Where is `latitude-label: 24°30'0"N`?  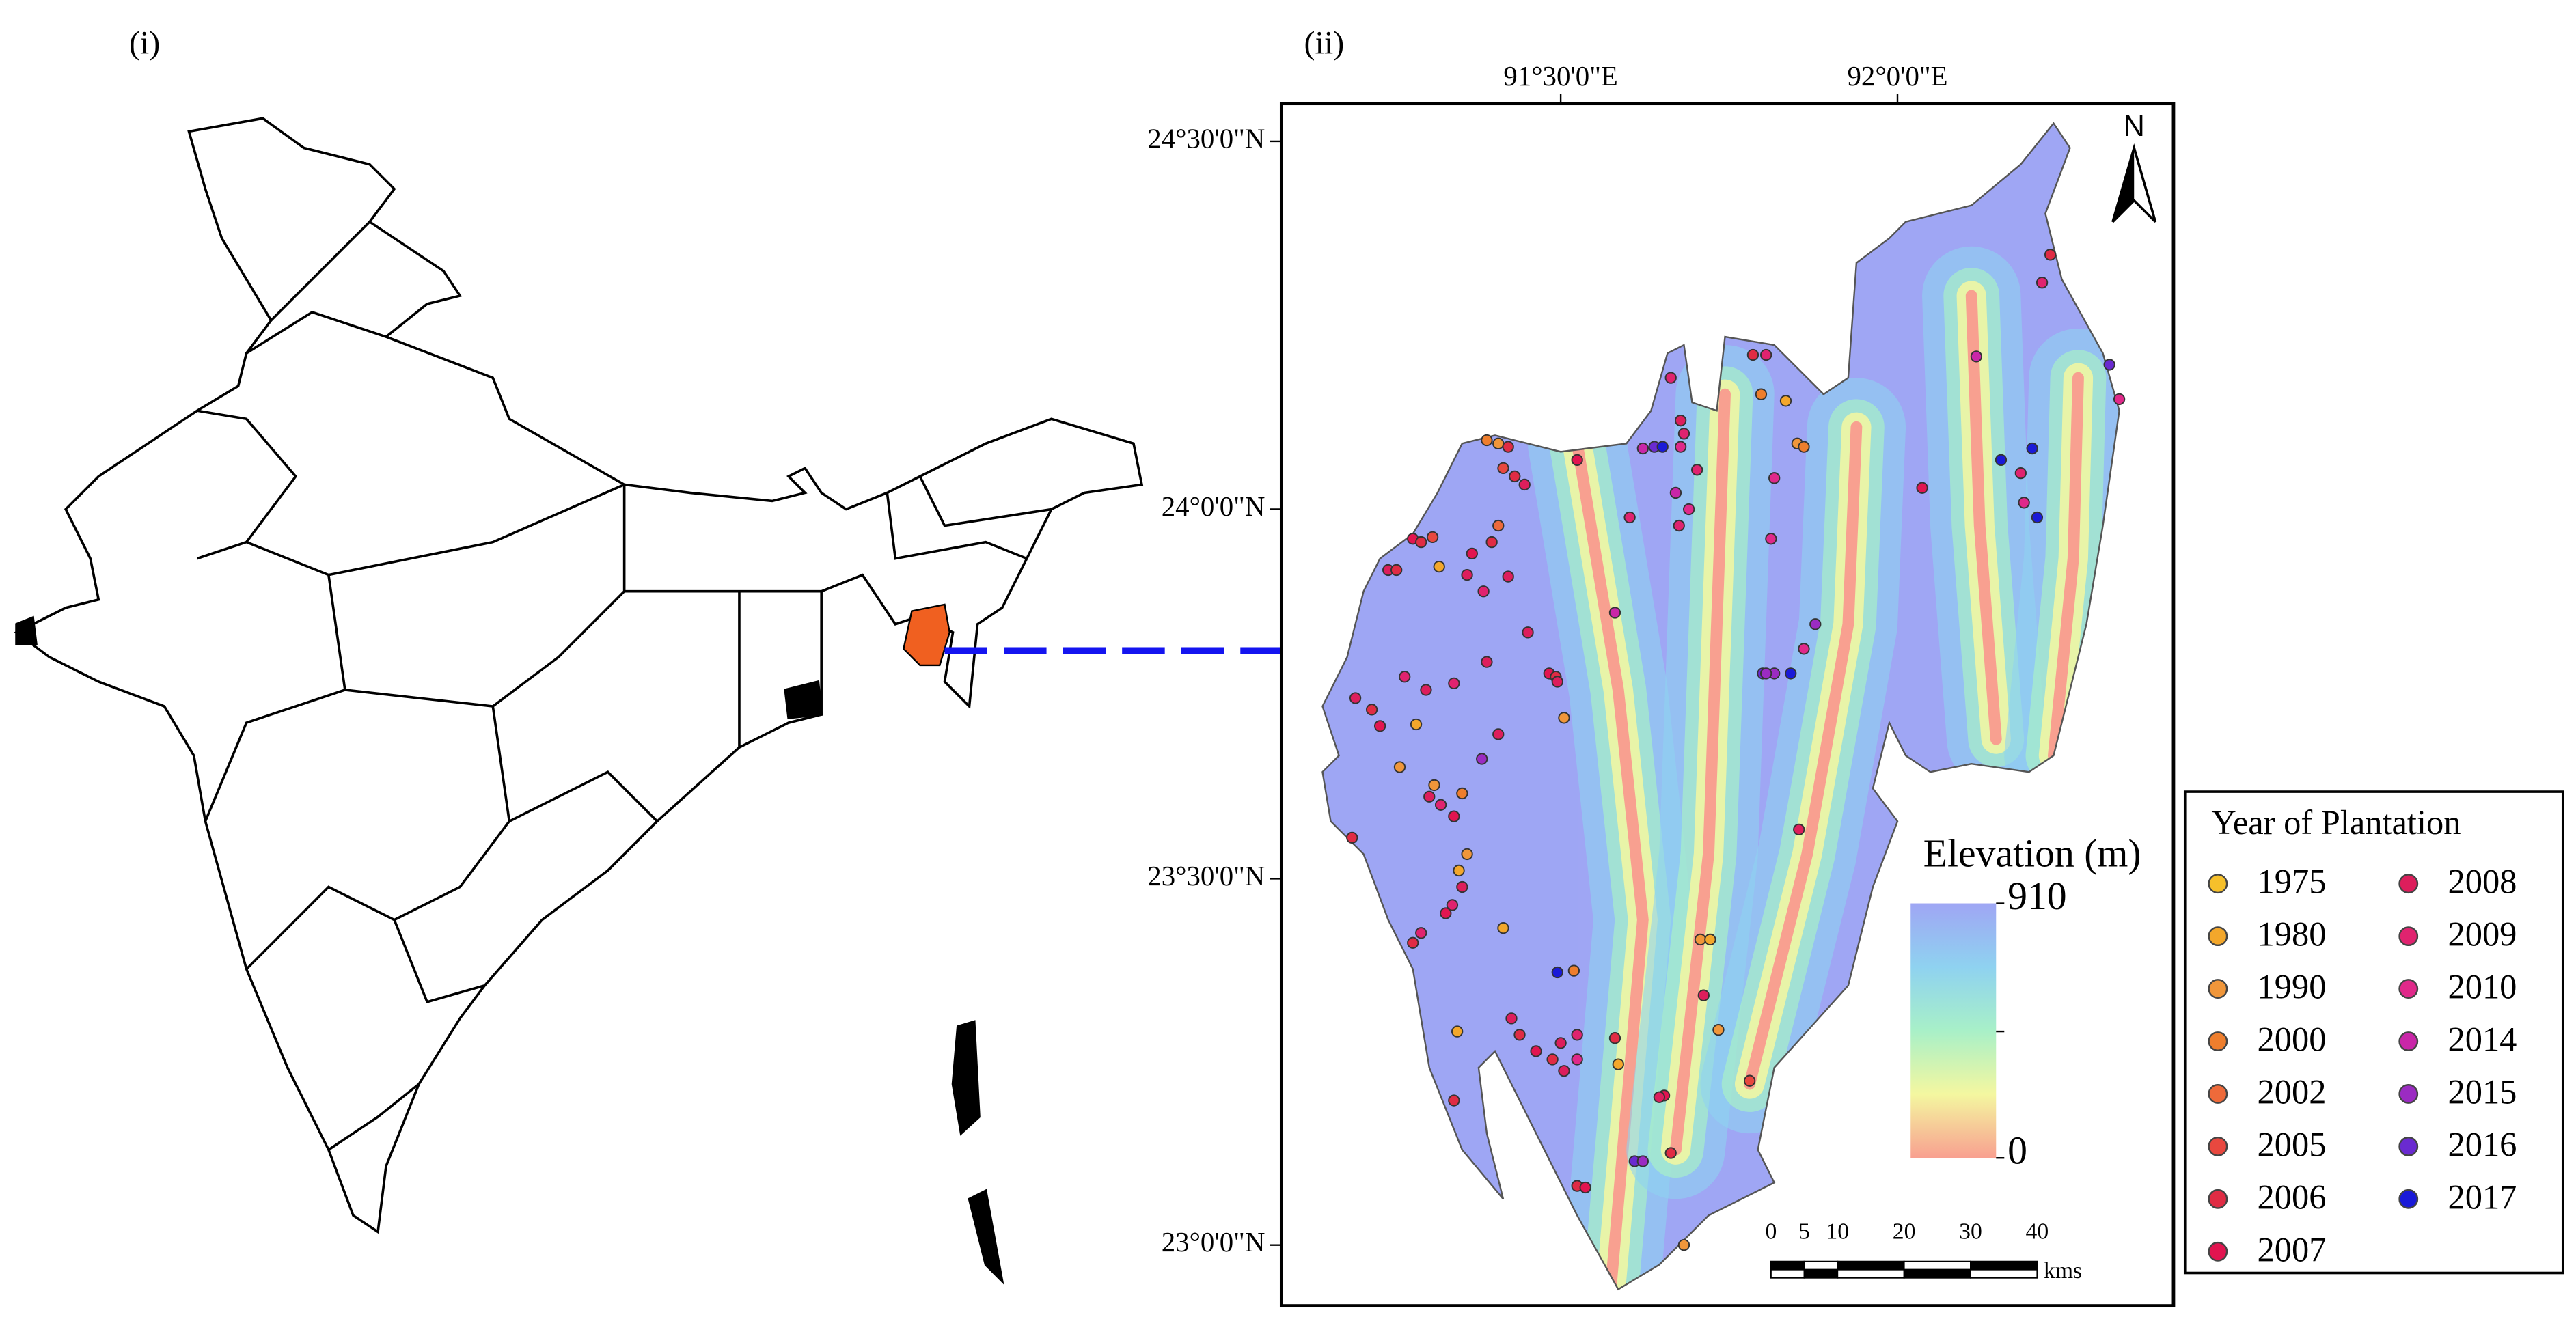 latitude-label: 24°30'0"N is located at coordinates (1206, 139).